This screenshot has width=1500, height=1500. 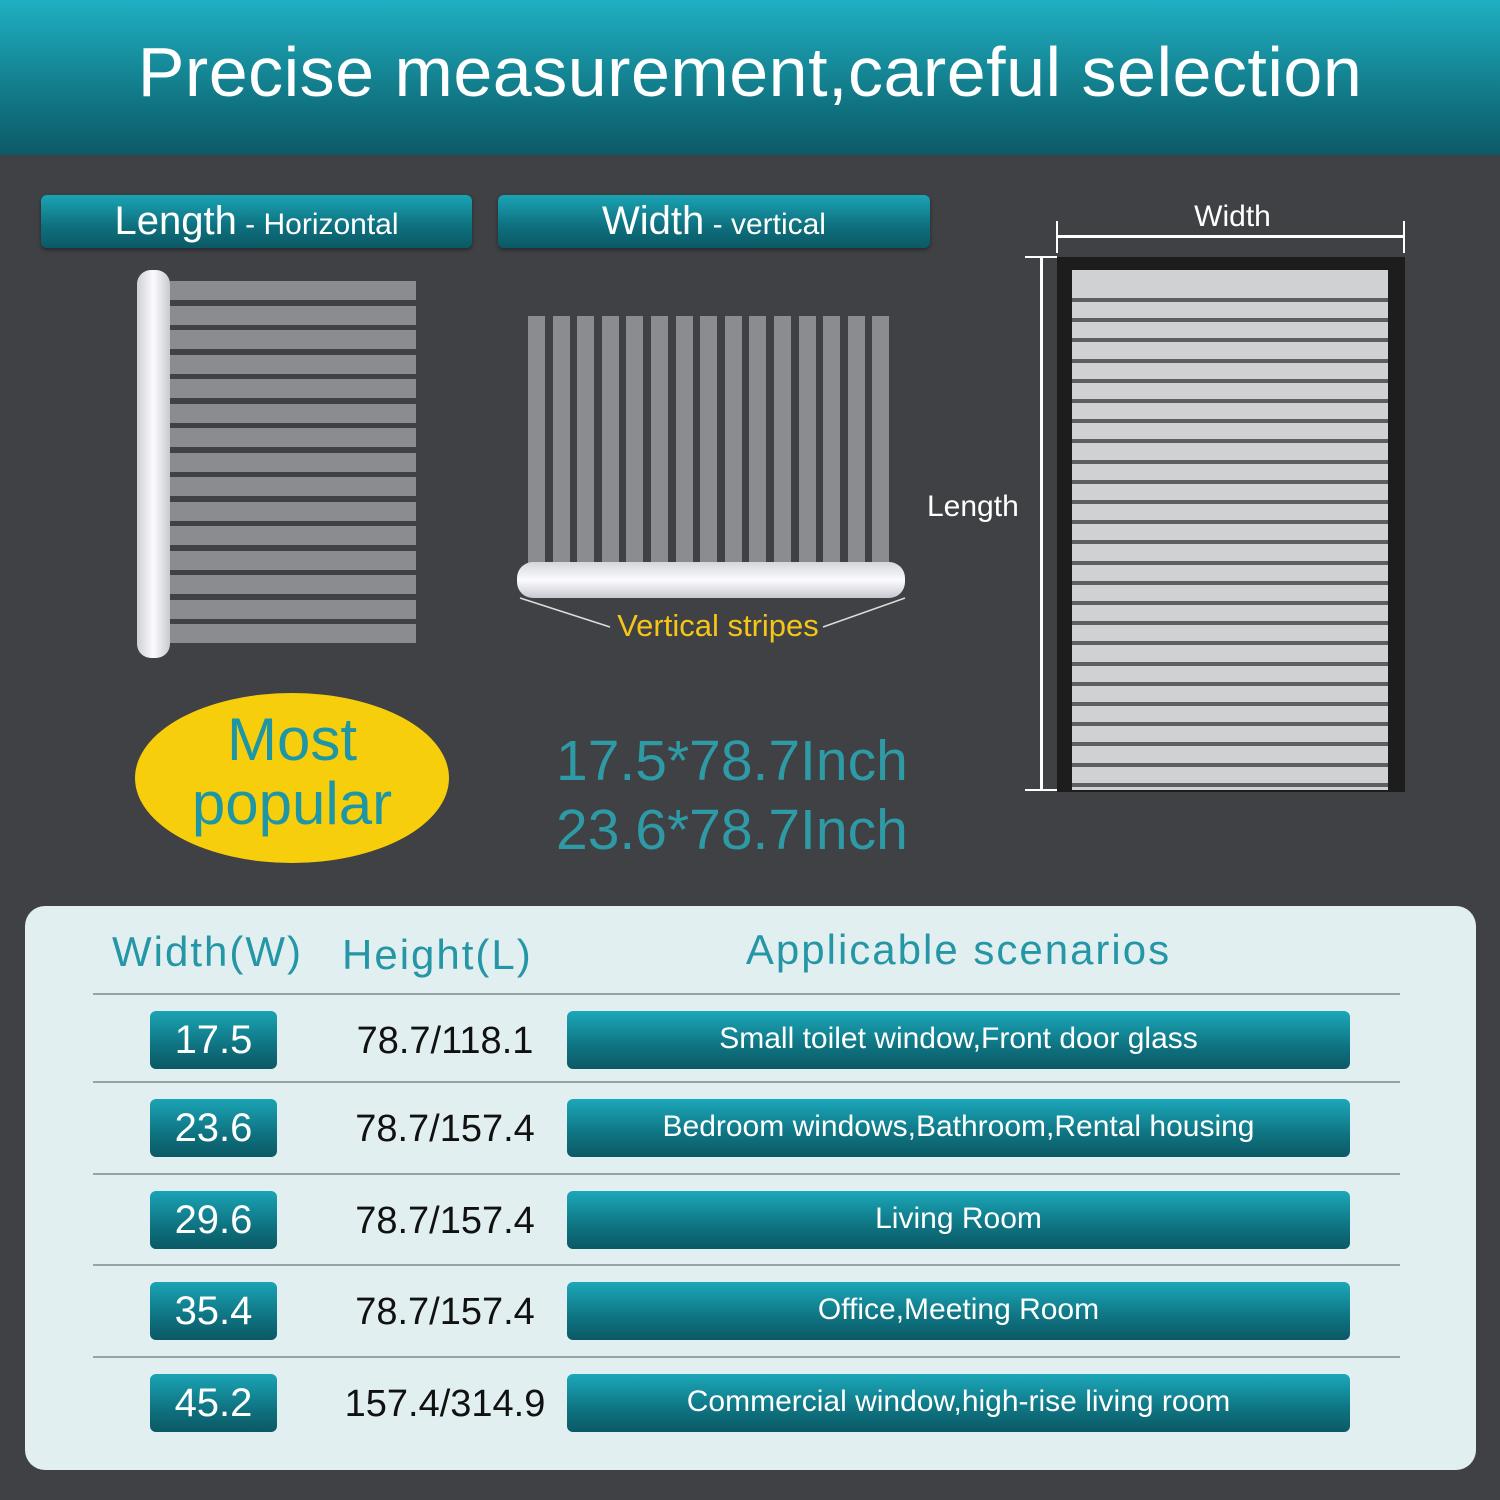 What do you see at coordinates (732, 830) in the screenshot?
I see `popular-size-2: 23.6*78.7Inch` at bounding box center [732, 830].